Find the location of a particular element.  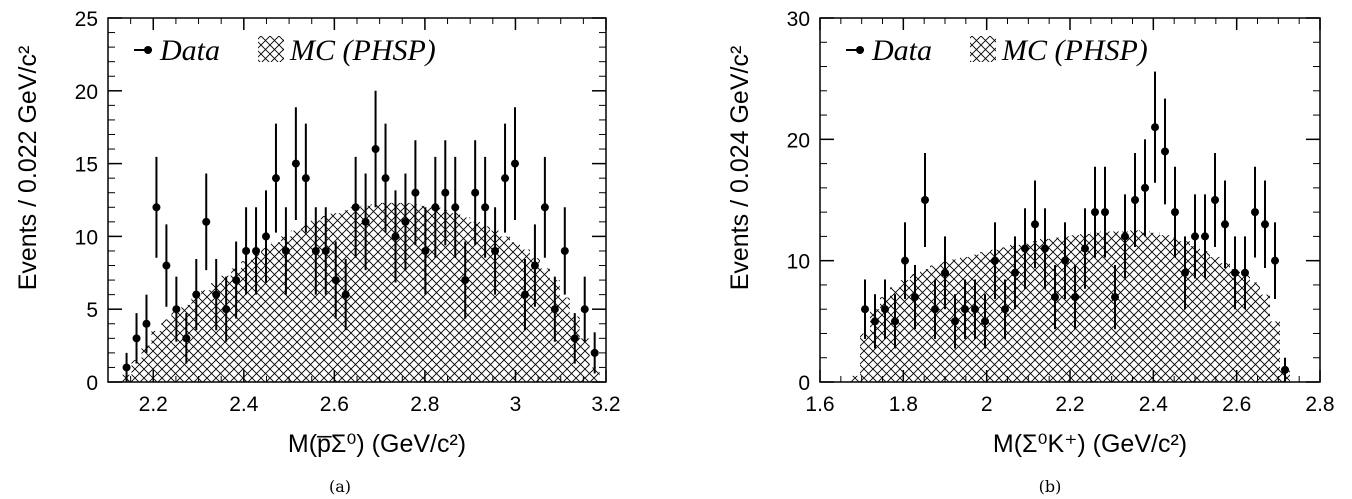

legend-mc-label: MC (PHSP) is located at coordinates (1074, 50).